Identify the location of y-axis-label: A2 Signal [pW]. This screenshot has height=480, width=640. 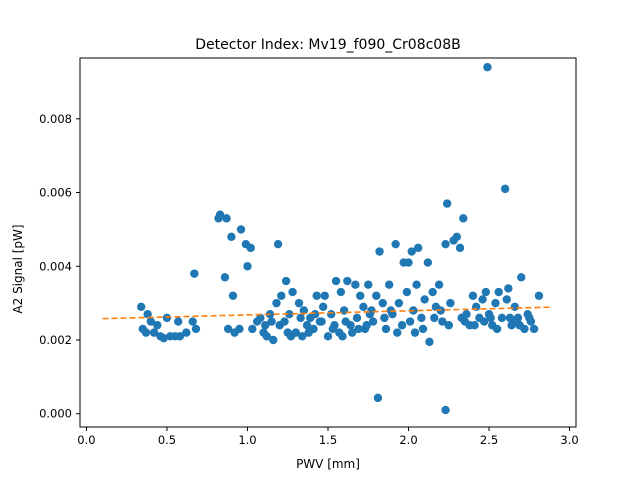
(18, 268).